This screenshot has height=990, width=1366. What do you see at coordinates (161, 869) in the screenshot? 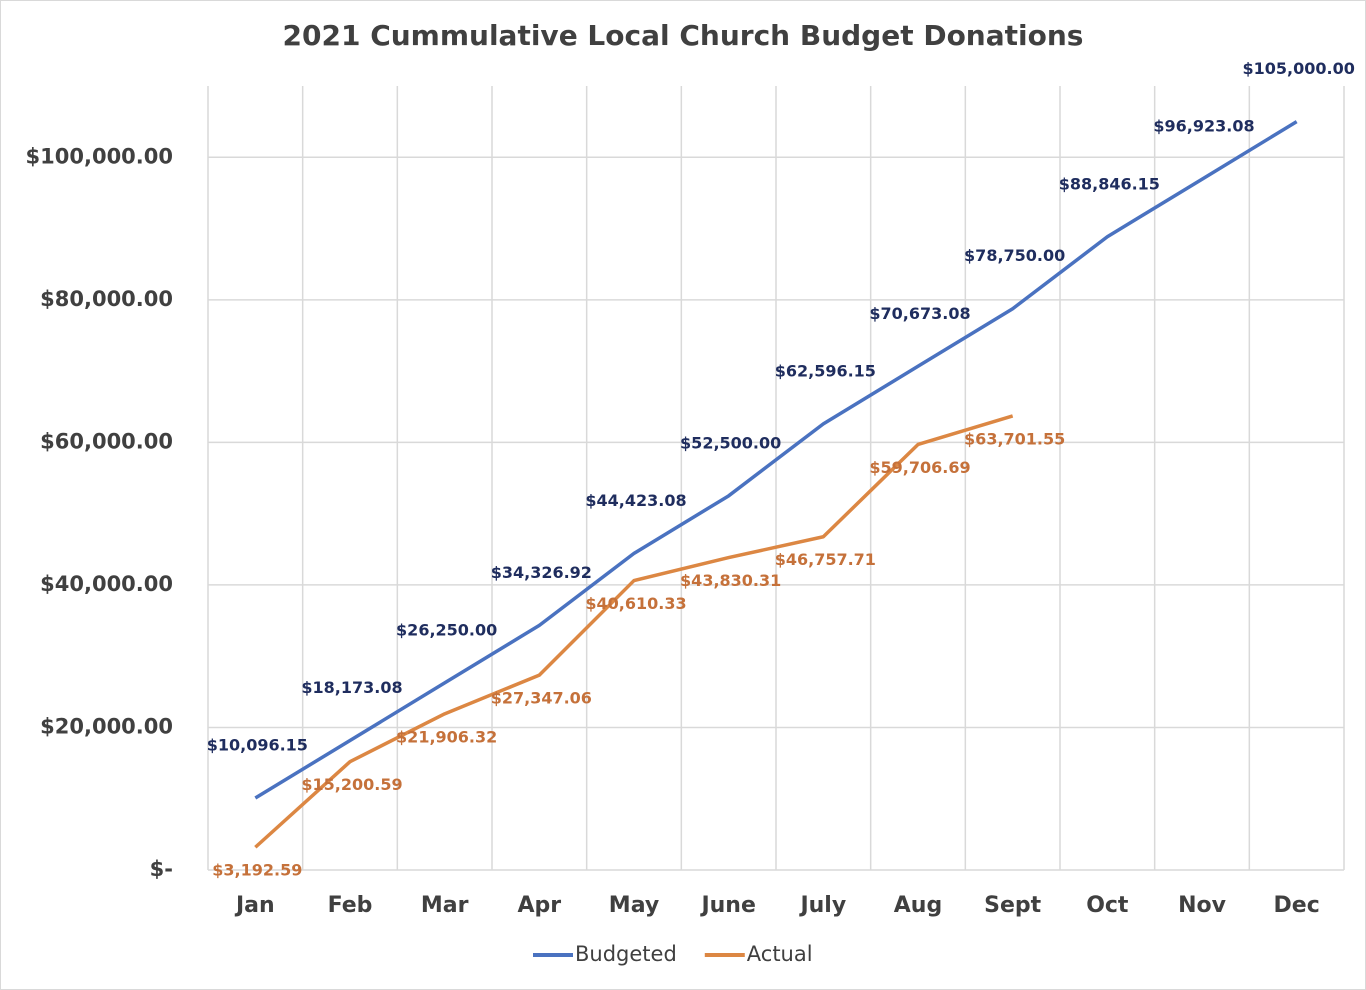
I see `y-tick-label: $-` at bounding box center [161, 869].